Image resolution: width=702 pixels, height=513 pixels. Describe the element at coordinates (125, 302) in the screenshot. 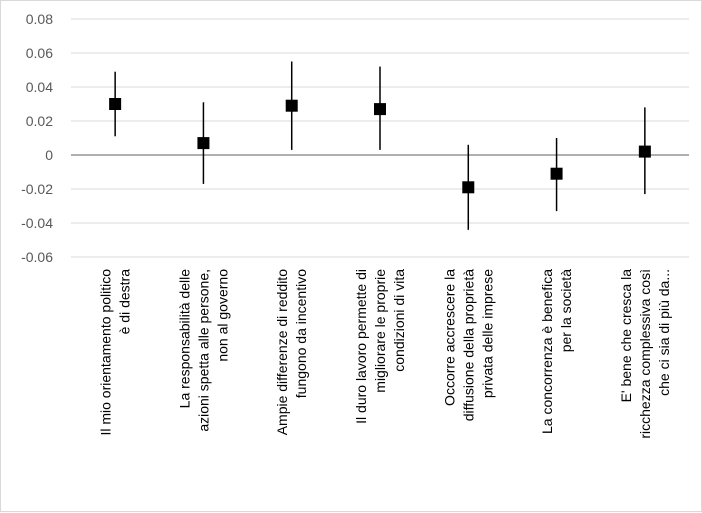

I see `category-label-line: è di destra` at that location.